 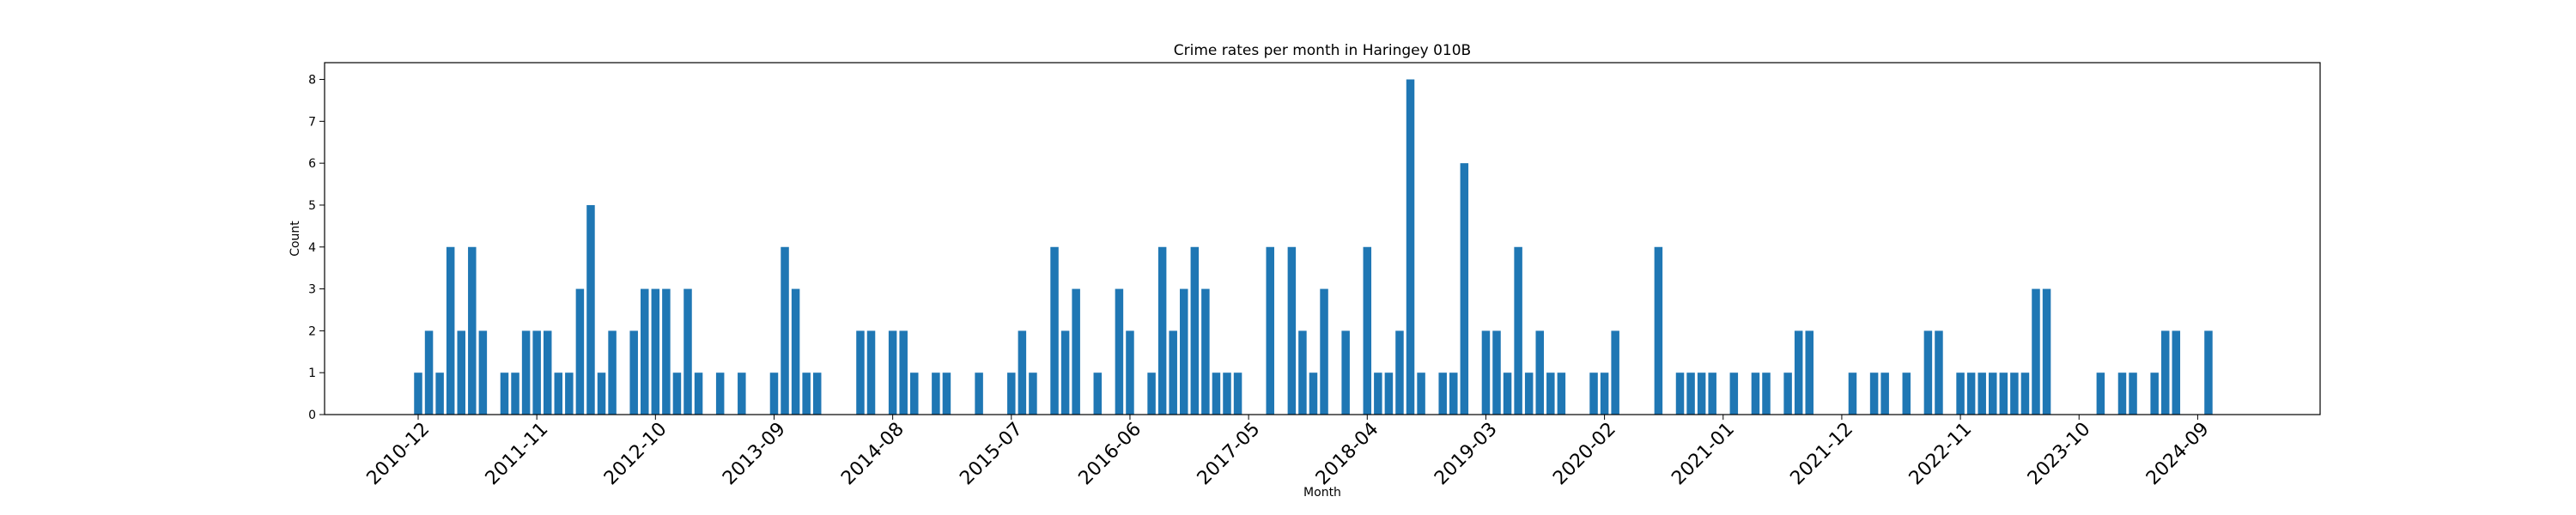 I want to click on y-axis: 0 1 2 3 4 5 6 7 8, so click(x=316, y=248).